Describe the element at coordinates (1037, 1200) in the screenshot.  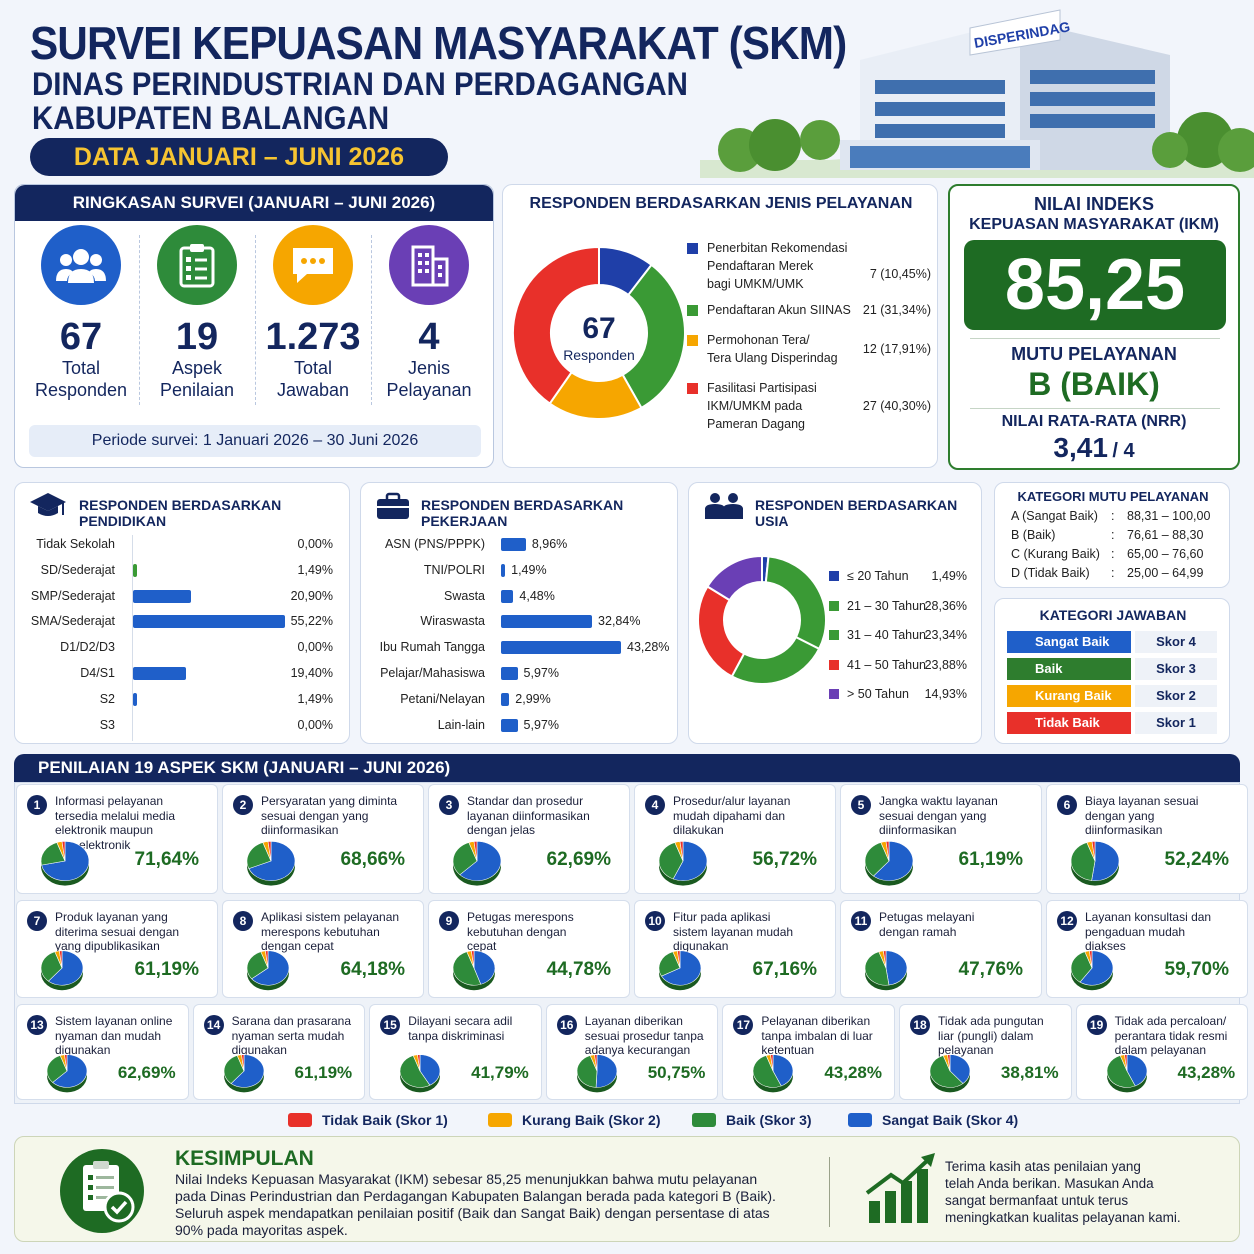
I see `thanks-line: sangat bermanfaat untuk terus` at that location.